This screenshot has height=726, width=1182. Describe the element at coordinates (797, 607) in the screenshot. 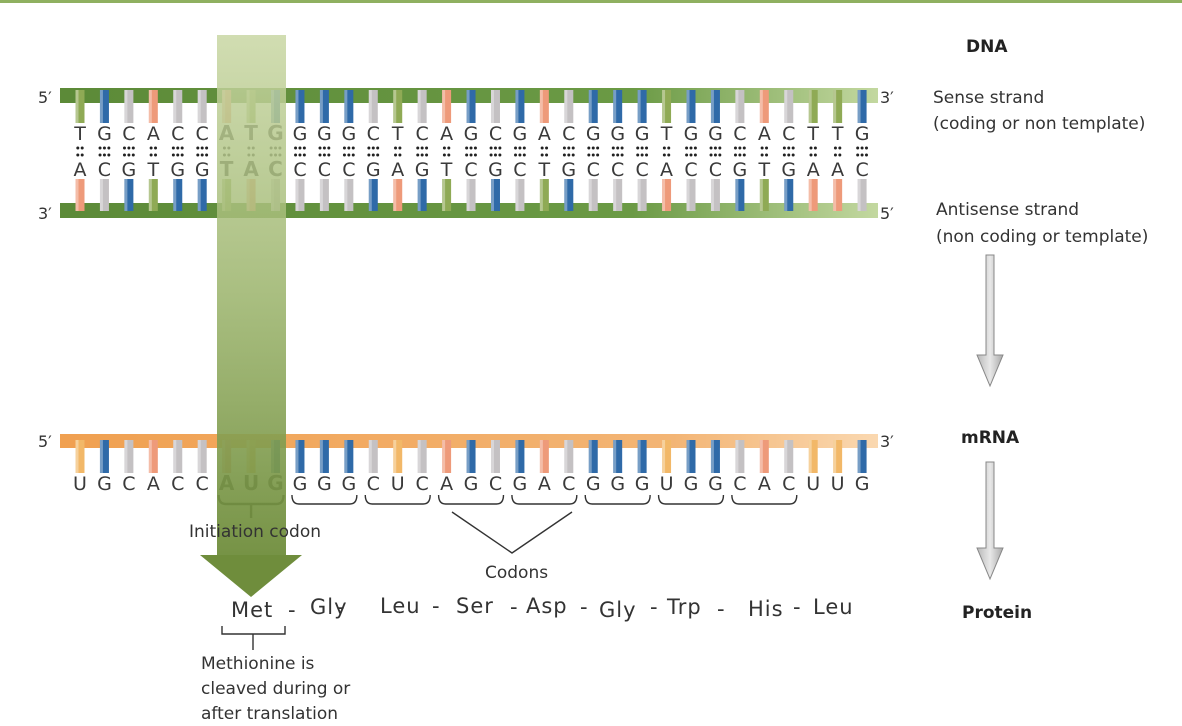

I see `peptide-bond-dash: -` at that location.